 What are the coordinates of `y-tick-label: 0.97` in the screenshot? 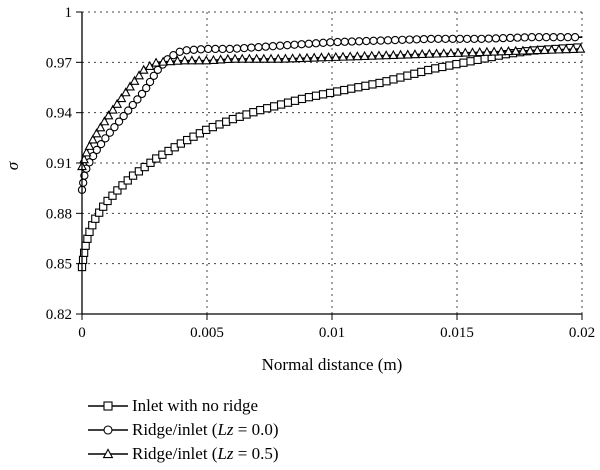 It's located at (59, 63).